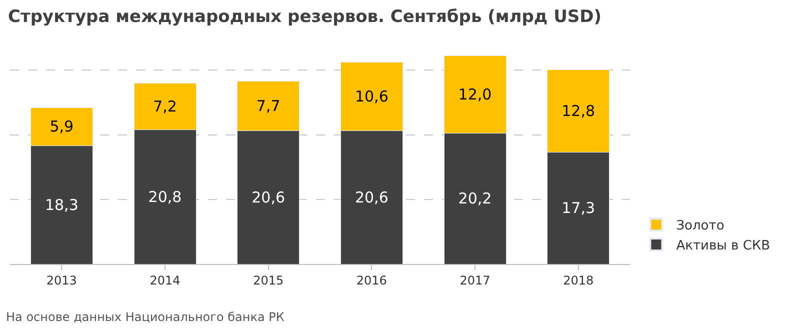  Describe the element at coordinates (165, 280) in the screenshot. I see `x-tick-label: 2014` at that location.